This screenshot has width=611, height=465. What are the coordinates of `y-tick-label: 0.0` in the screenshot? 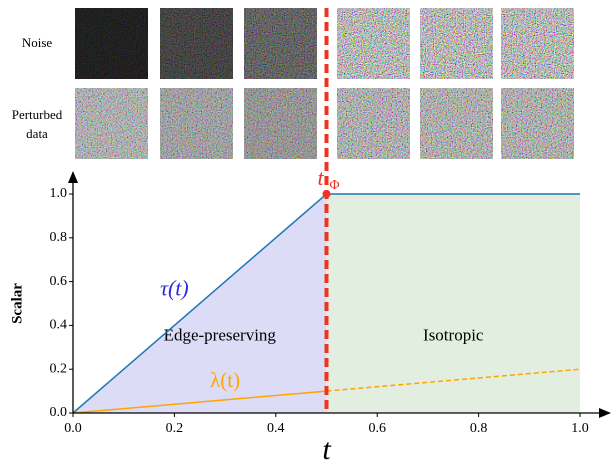 It's located at (59, 412).